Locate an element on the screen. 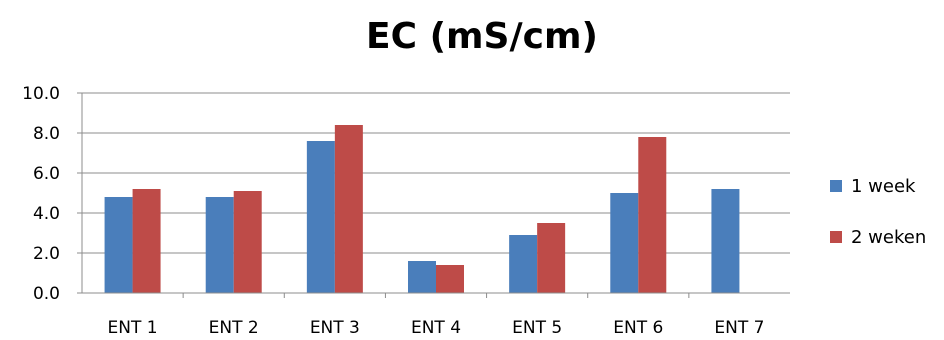 The width and height of the screenshot is (944, 340). legend: 1 week 2 weken is located at coordinates (878, 212).